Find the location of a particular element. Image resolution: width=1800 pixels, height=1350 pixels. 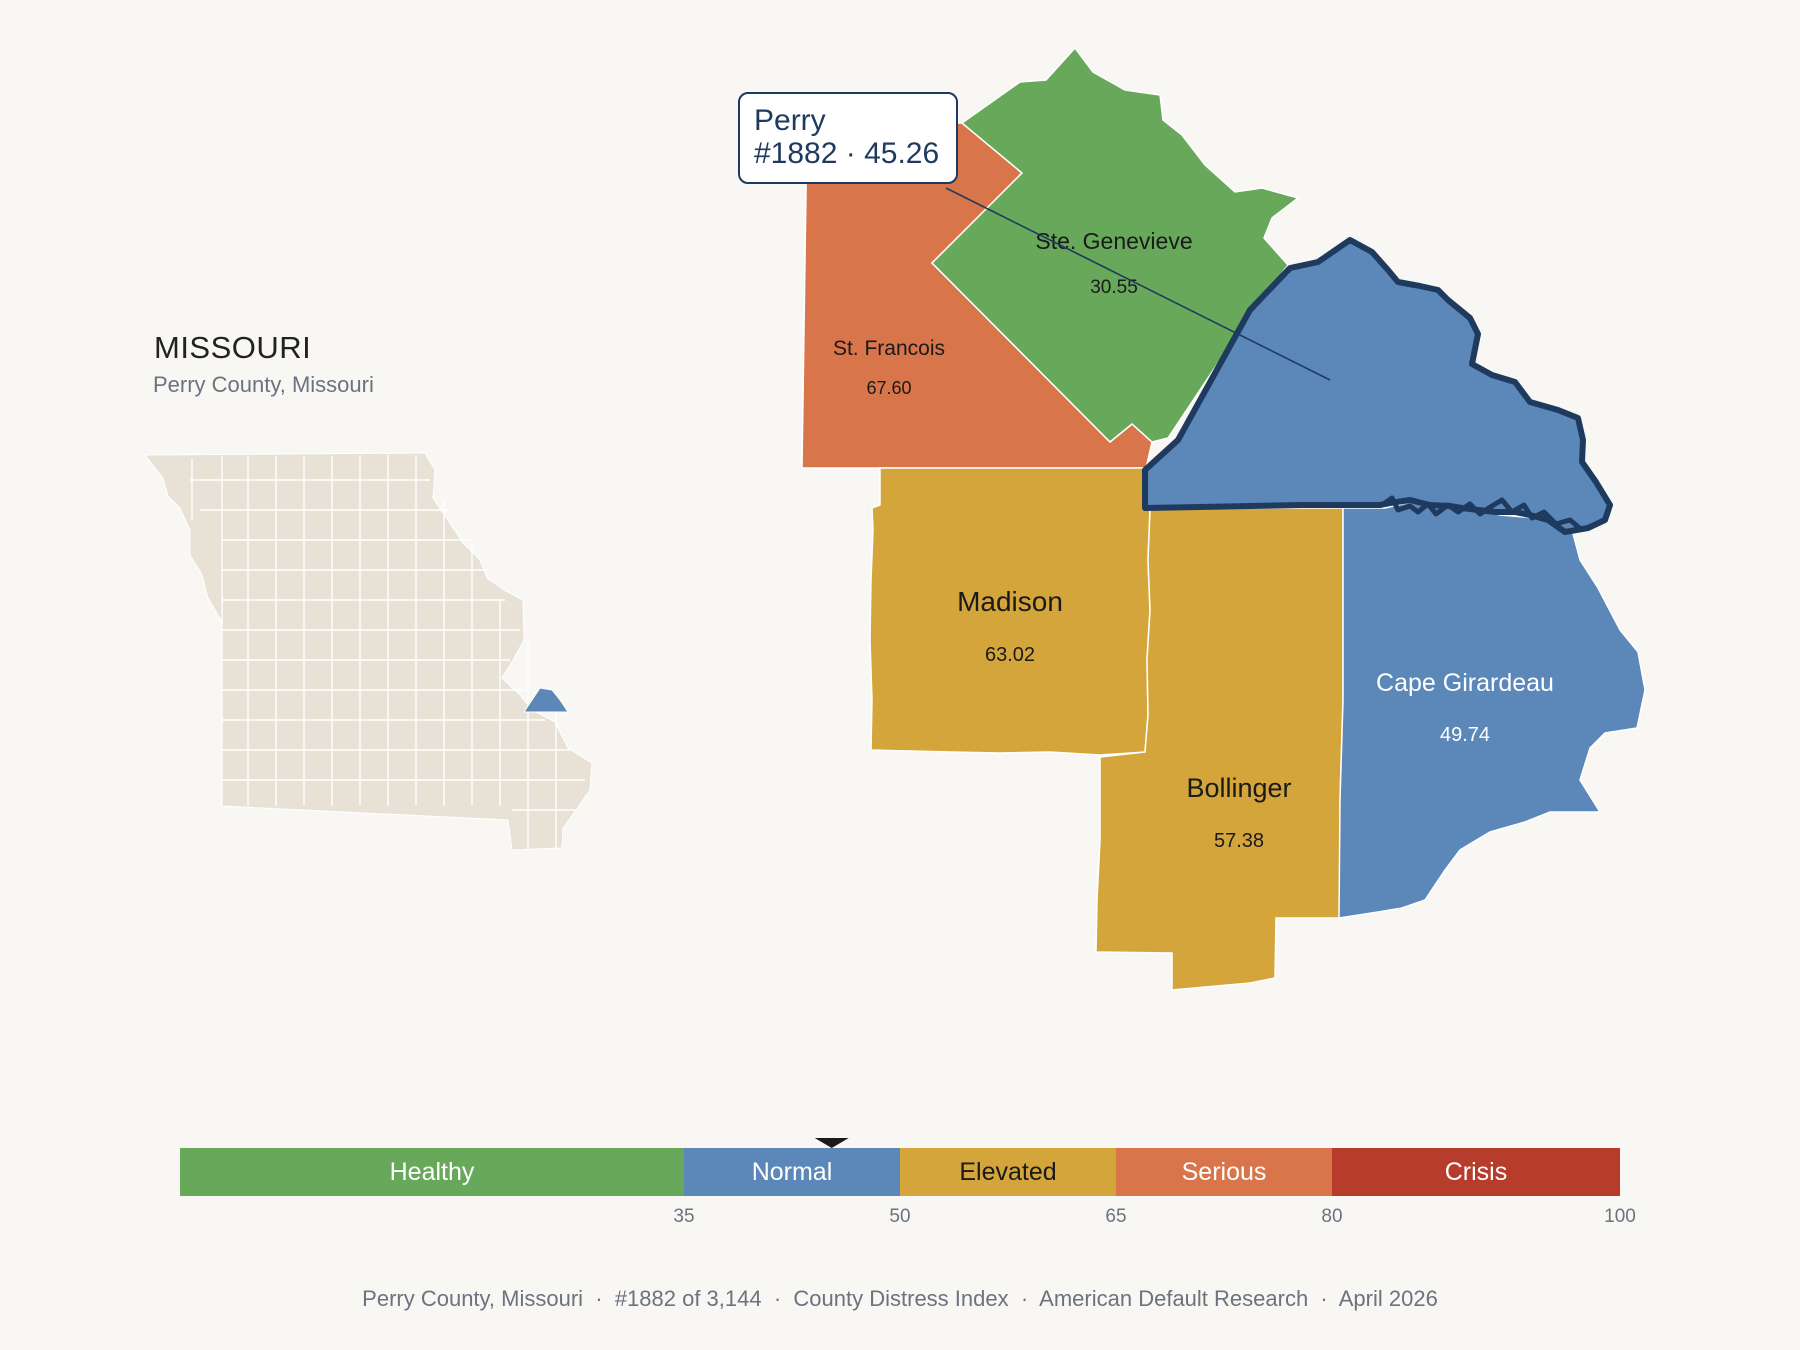

county-score-st-francois: 67.60 is located at coordinates (888, 388).